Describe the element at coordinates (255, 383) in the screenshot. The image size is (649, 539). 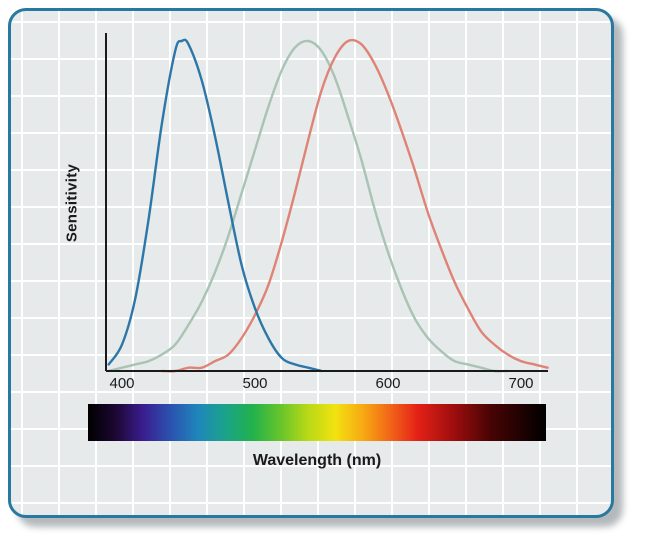
I see `x-tick-500: 500` at that location.